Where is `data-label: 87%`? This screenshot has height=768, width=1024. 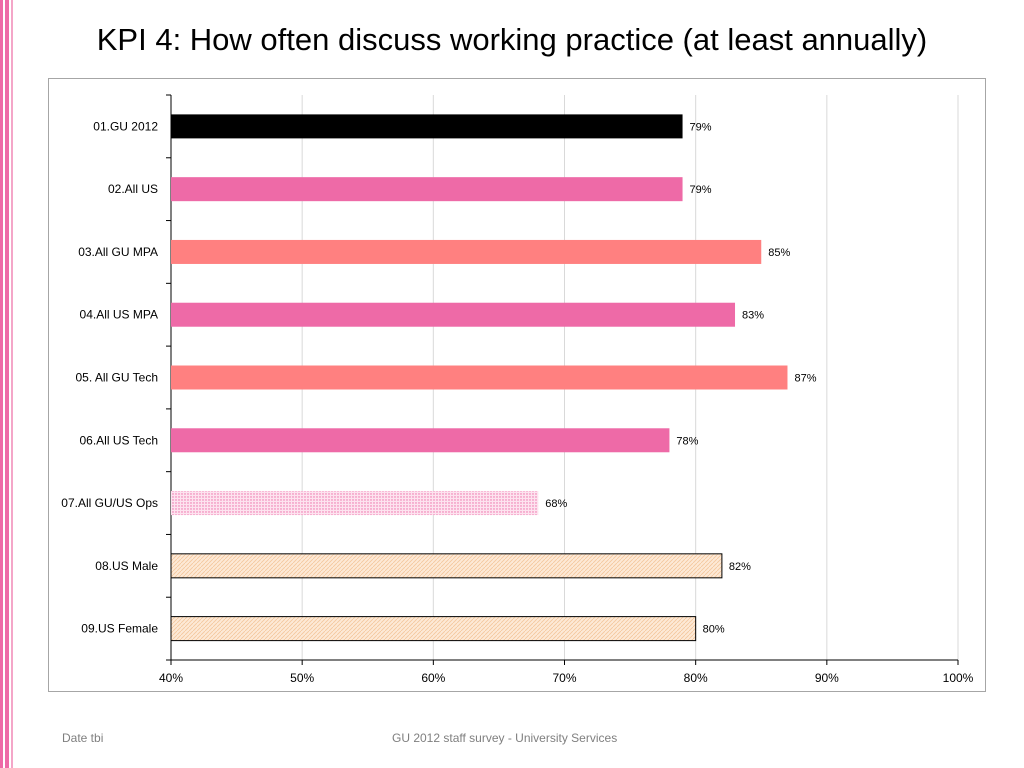 data-label: 87% is located at coordinates (805, 379).